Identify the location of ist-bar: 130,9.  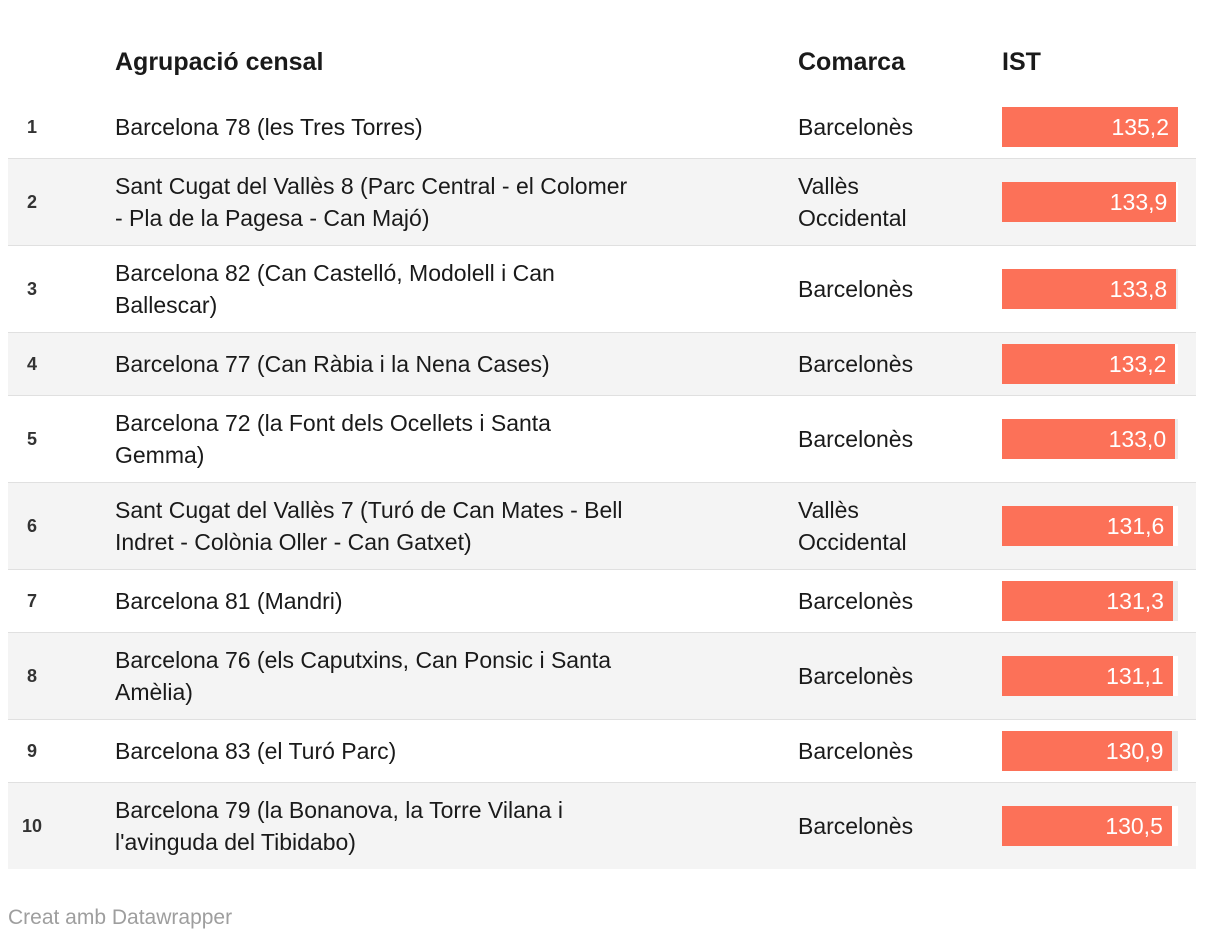
(1087, 751).